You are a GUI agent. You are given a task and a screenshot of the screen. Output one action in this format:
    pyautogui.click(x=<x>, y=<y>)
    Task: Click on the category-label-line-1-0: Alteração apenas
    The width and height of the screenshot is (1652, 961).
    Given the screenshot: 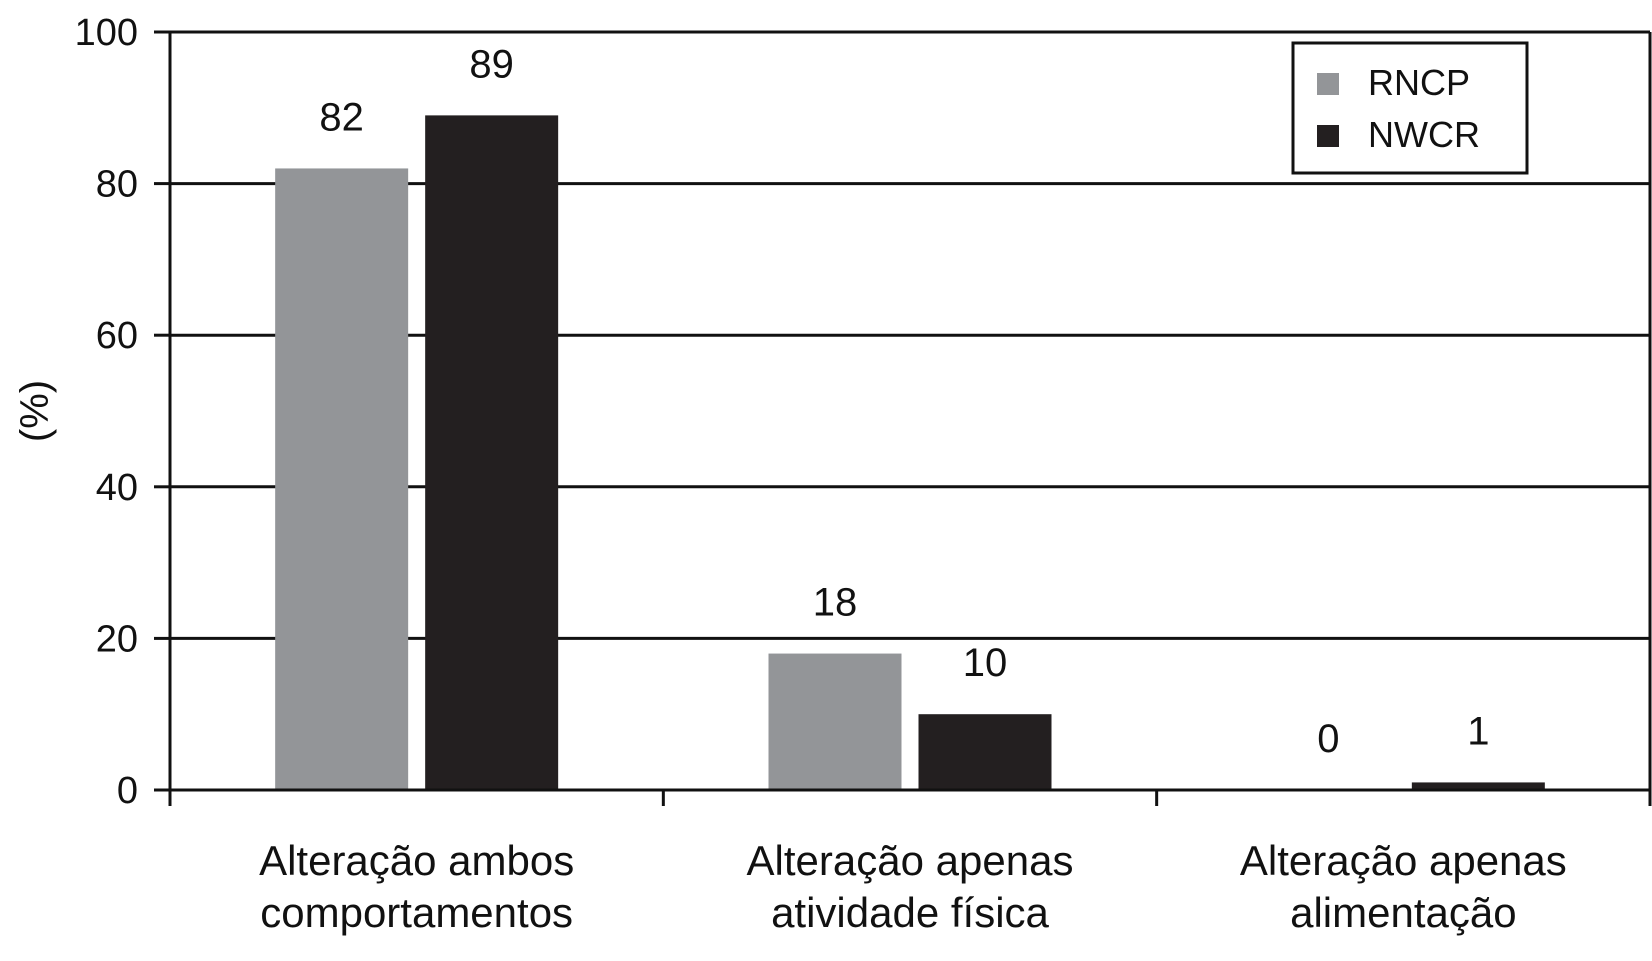 What is the action you would take?
    pyautogui.click(x=910, y=860)
    